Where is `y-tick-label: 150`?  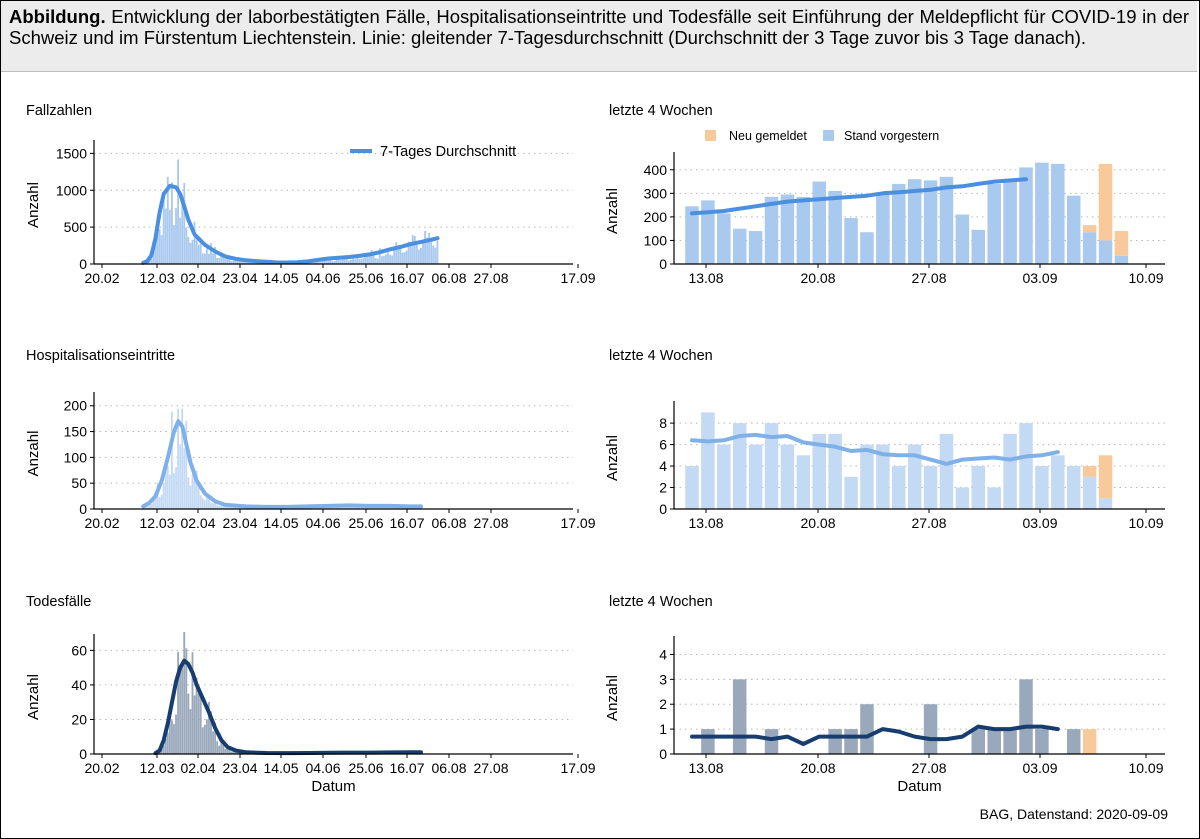
y-tick-label: 150 is located at coordinates (76, 432).